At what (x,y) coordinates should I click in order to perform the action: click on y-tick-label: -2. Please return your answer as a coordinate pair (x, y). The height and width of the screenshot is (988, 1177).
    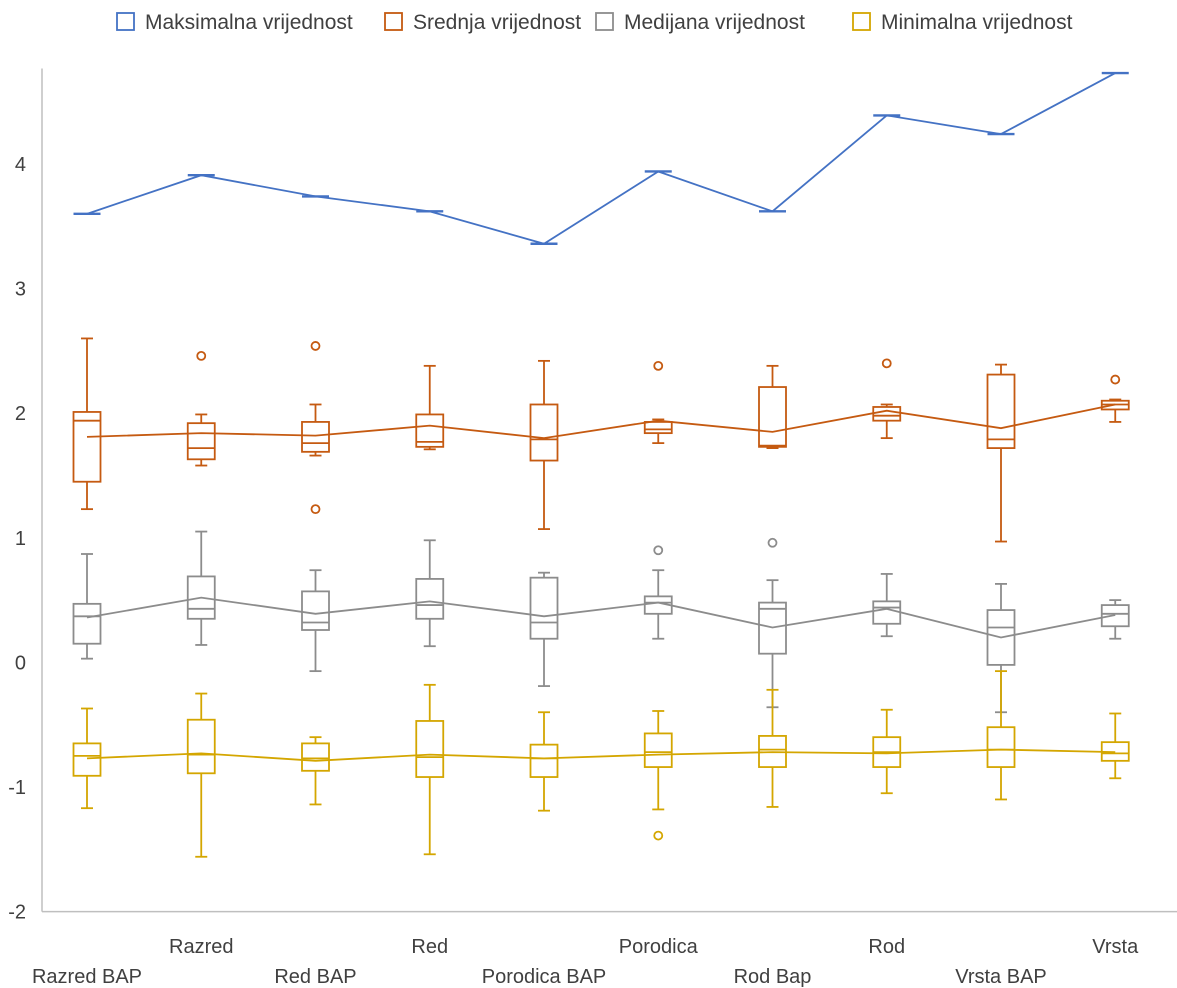
    Looking at the image, I should click on (17, 913).